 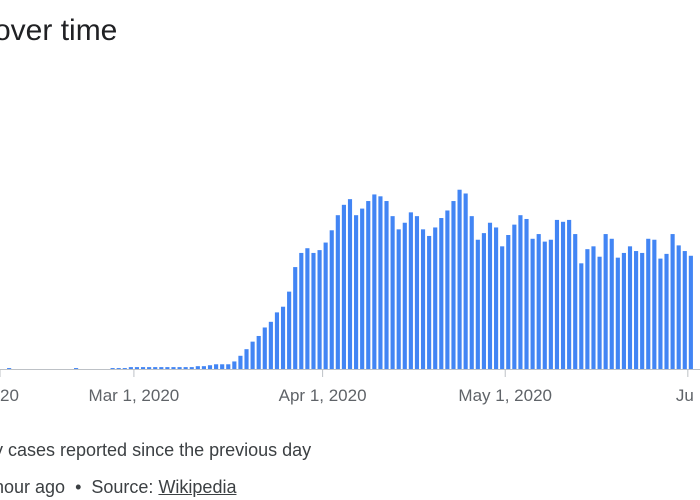 I want to click on x-tick-label: May 1, 2020, so click(x=505, y=395).